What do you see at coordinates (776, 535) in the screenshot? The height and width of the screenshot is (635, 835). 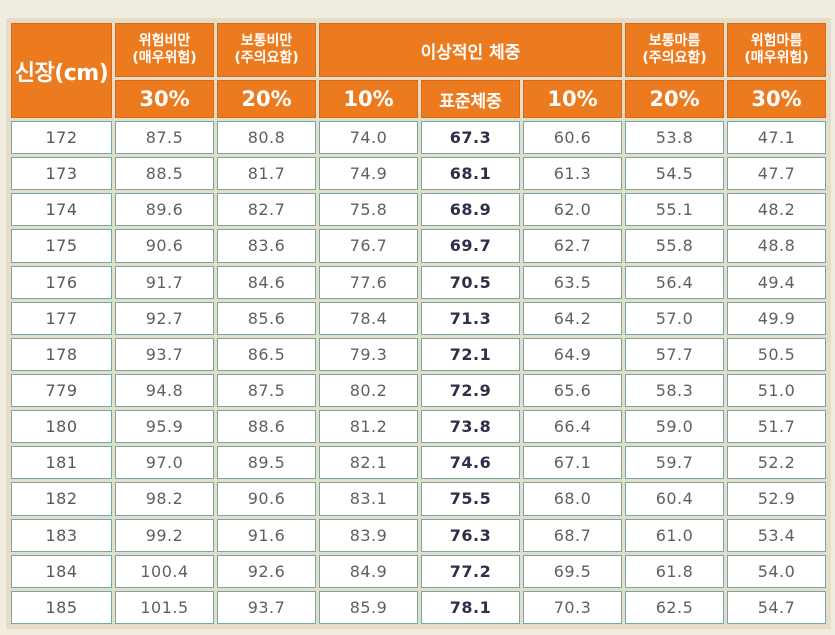 I see `weight-cell: 53.4` at bounding box center [776, 535].